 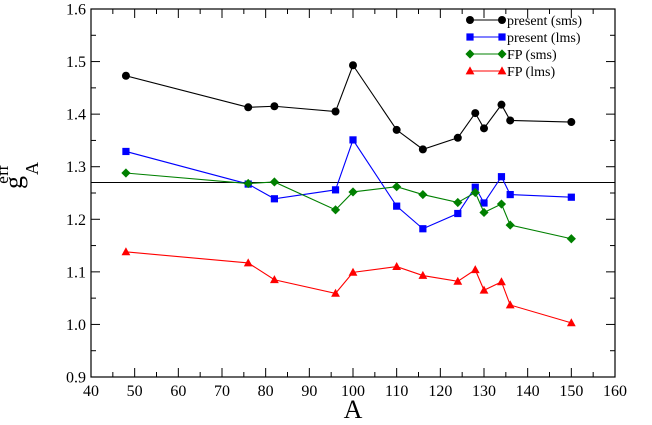 I want to click on legend-entry: present (sms), so click(x=524, y=21).